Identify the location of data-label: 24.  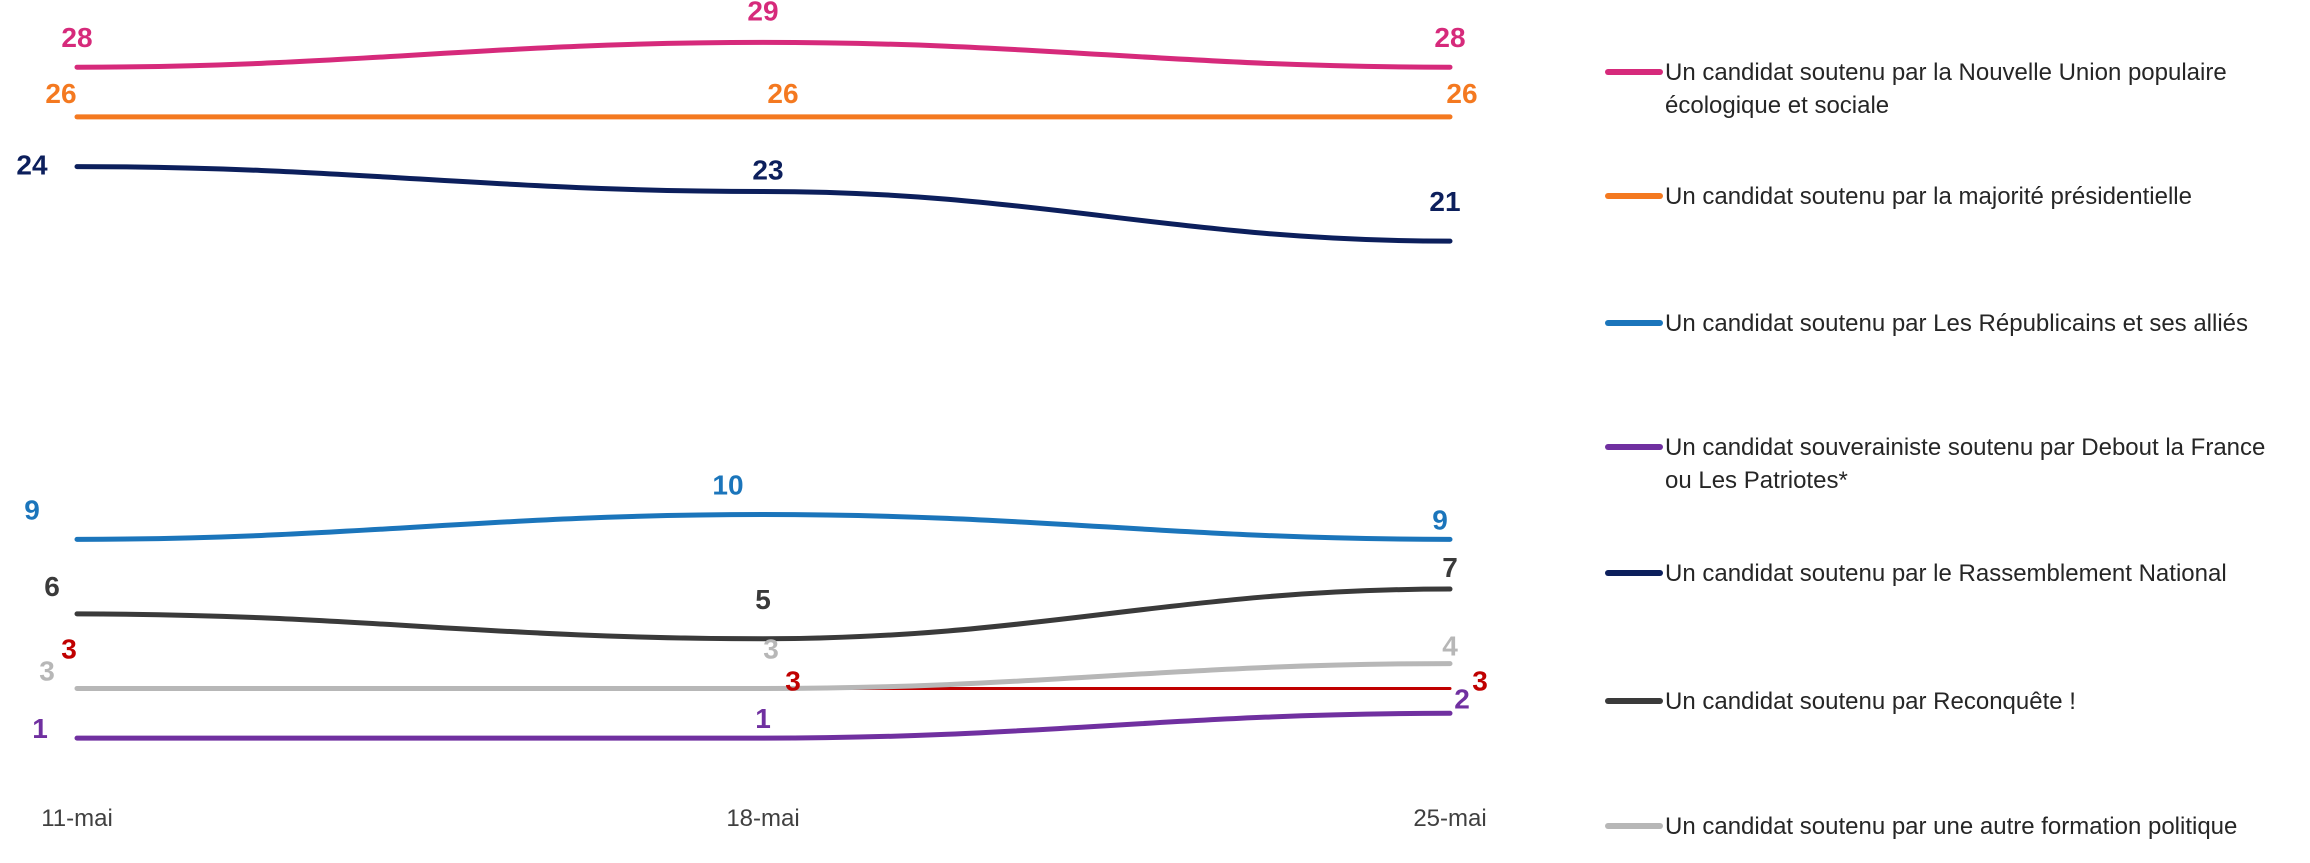
(32, 165).